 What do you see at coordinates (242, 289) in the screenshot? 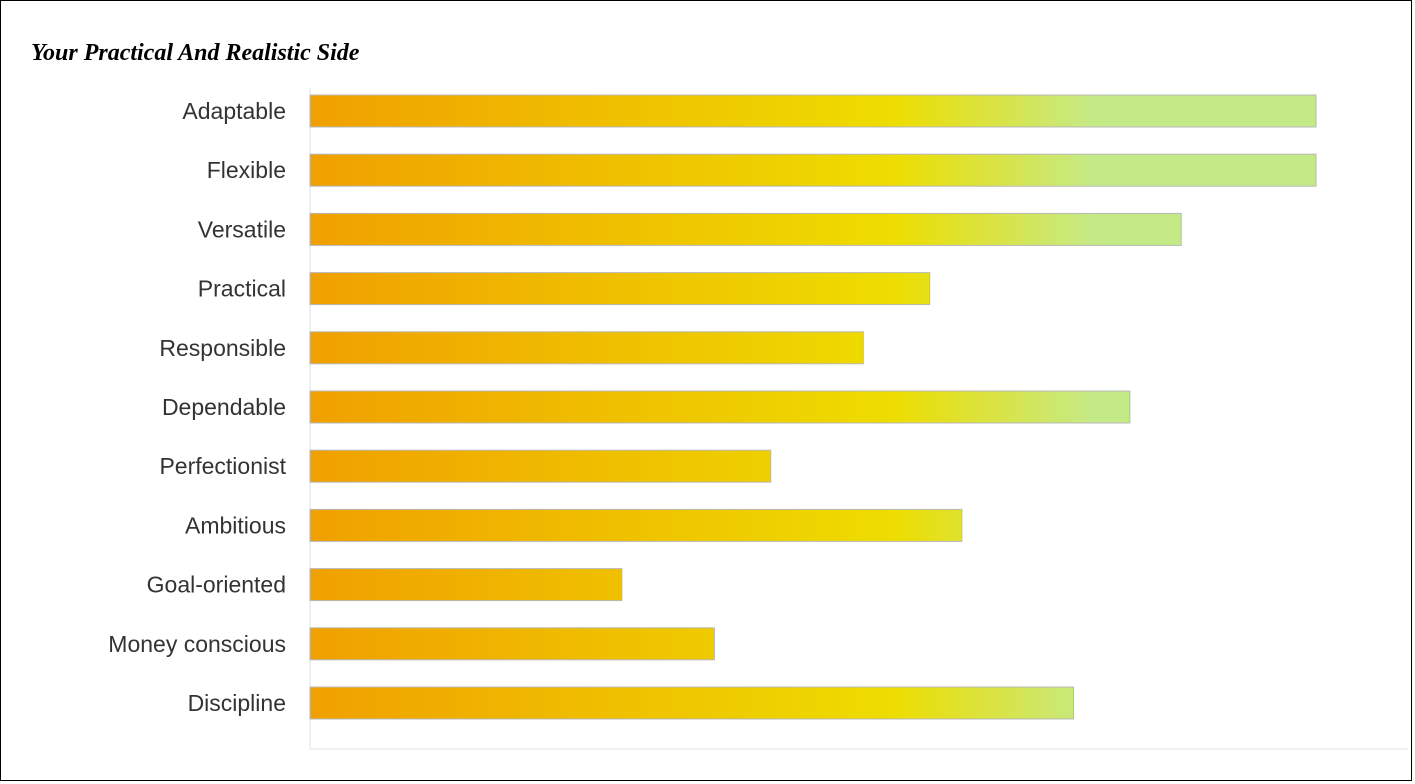
I see `category-label: Practical` at bounding box center [242, 289].